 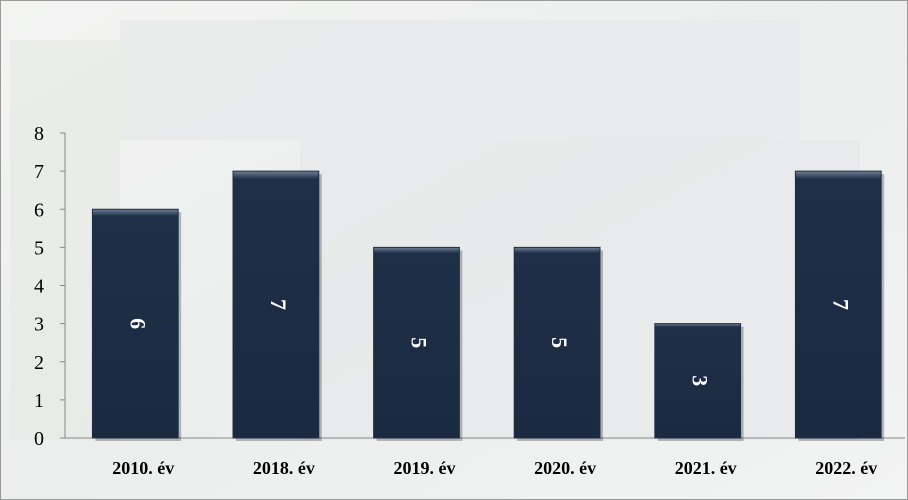 What do you see at coordinates (39, 325) in the screenshot?
I see `y-tick-label: 3` at bounding box center [39, 325].